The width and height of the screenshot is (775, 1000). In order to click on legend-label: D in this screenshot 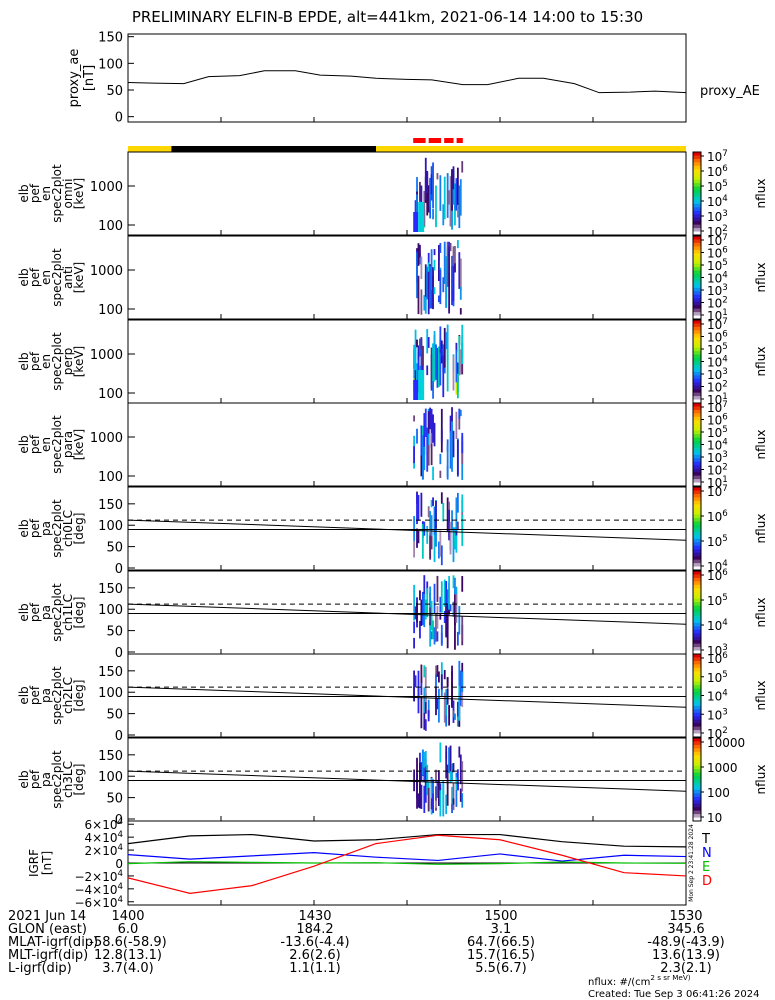, I will do `click(707, 881)`.